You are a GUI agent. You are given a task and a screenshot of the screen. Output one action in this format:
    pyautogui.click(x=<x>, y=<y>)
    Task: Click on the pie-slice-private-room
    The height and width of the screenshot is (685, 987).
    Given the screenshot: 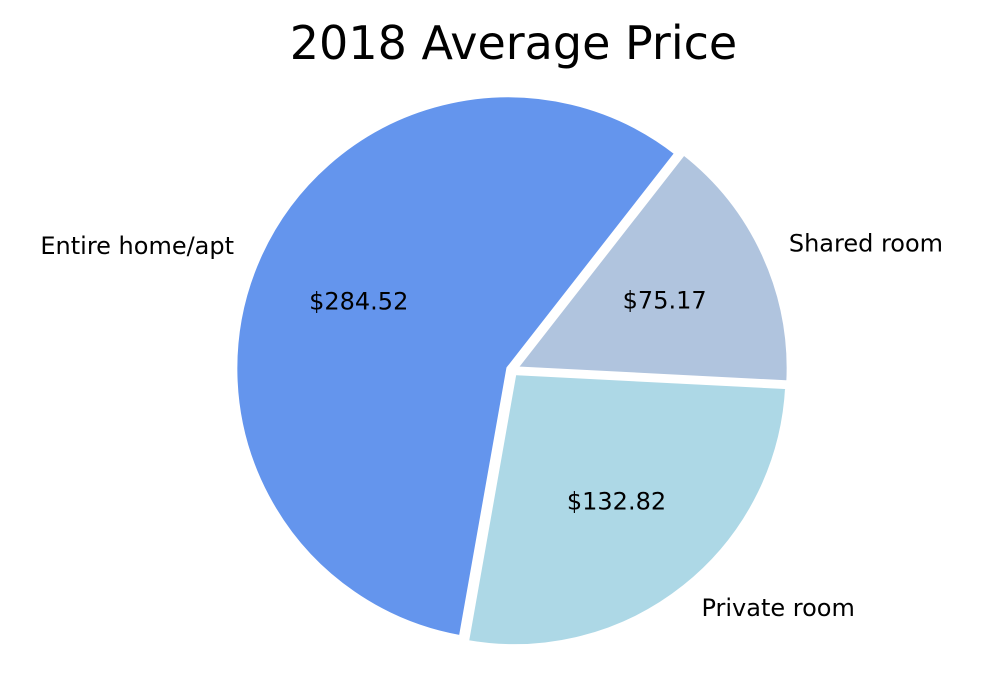 What is the action you would take?
    pyautogui.click(x=627, y=510)
    